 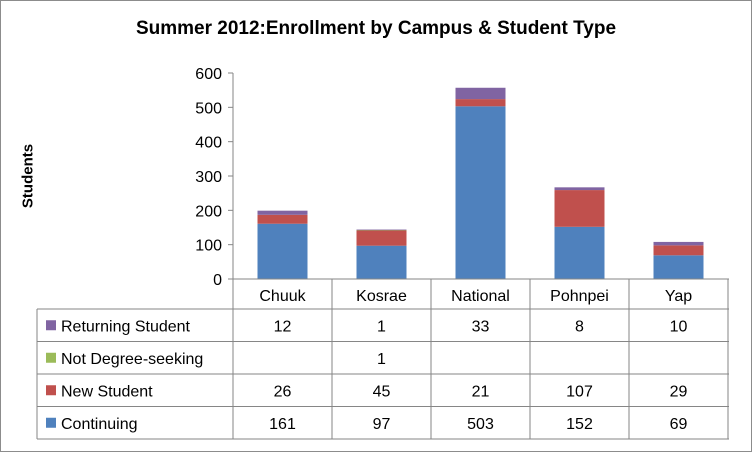 I want to click on bar-national-returning-student, so click(x=480, y=93).